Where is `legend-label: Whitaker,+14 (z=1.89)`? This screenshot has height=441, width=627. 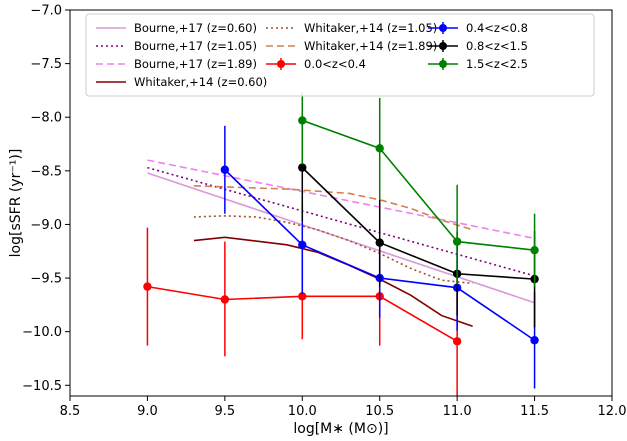 legend-label: Whitaker,+14 (z=1.89) is located at coordinates (370, 46).